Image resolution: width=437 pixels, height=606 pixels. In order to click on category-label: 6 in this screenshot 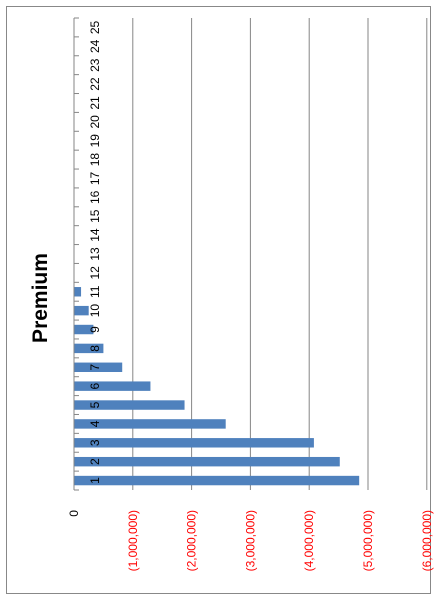, I will do `click(95, 386)`.